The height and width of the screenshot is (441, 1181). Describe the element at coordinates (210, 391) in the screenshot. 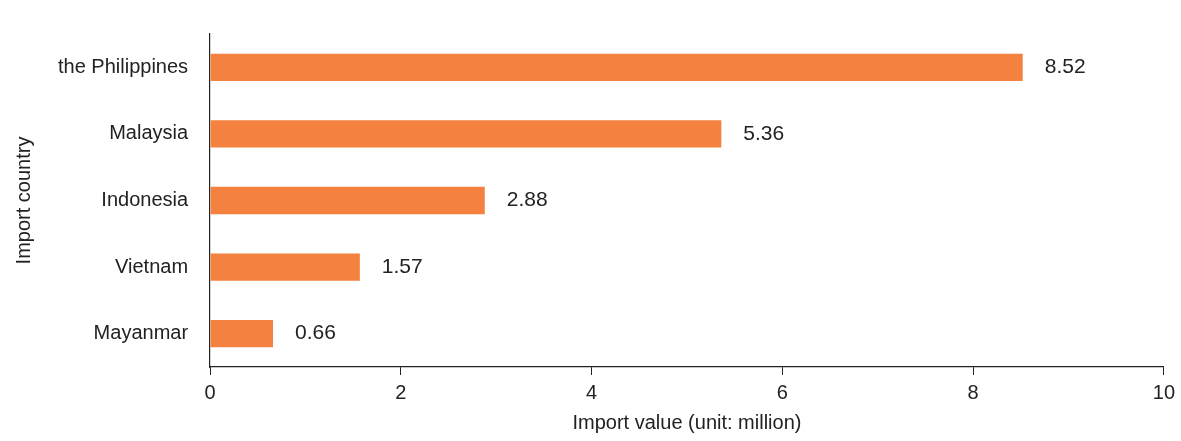

I see `x-tick-label: 0` at that location.